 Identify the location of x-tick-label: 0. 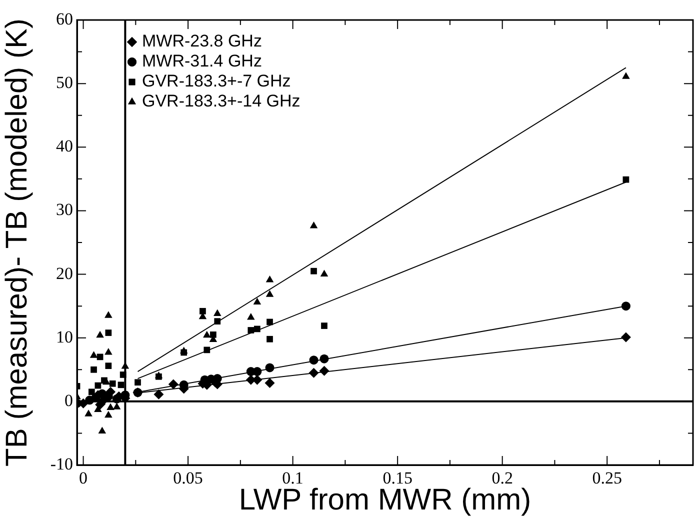
(83, 478).